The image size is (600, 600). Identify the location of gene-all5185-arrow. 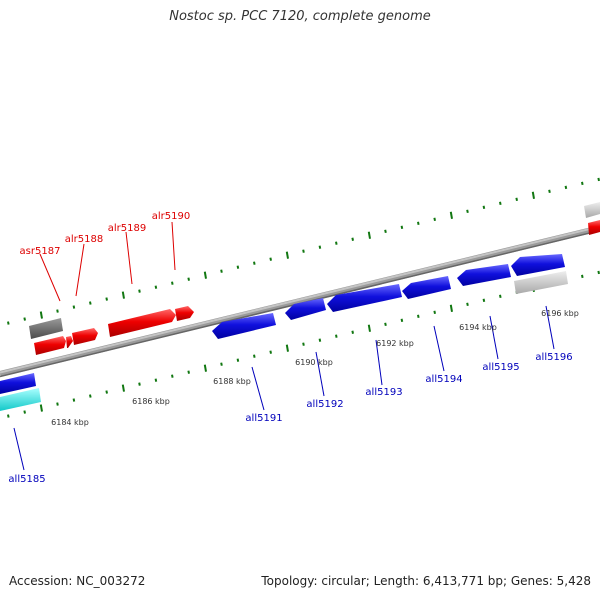
(18, 383).